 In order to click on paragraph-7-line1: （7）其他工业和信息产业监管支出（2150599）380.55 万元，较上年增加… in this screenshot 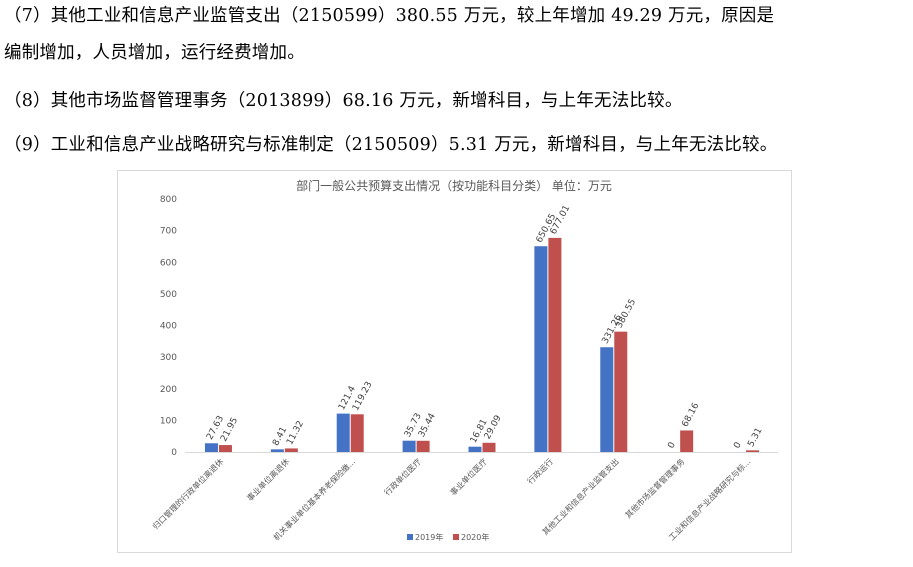, I will do `click(389, 16)`.